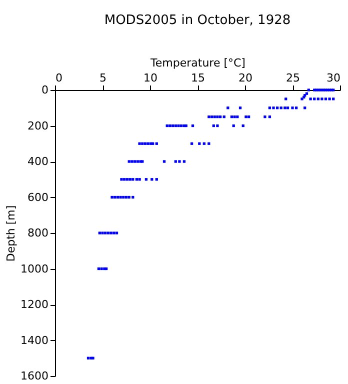 The height and width of the screenshot is (384, 348). Describe the element at coordinates (59, 78) in the screenshot. I see `x-tick-label: 0` at that location.